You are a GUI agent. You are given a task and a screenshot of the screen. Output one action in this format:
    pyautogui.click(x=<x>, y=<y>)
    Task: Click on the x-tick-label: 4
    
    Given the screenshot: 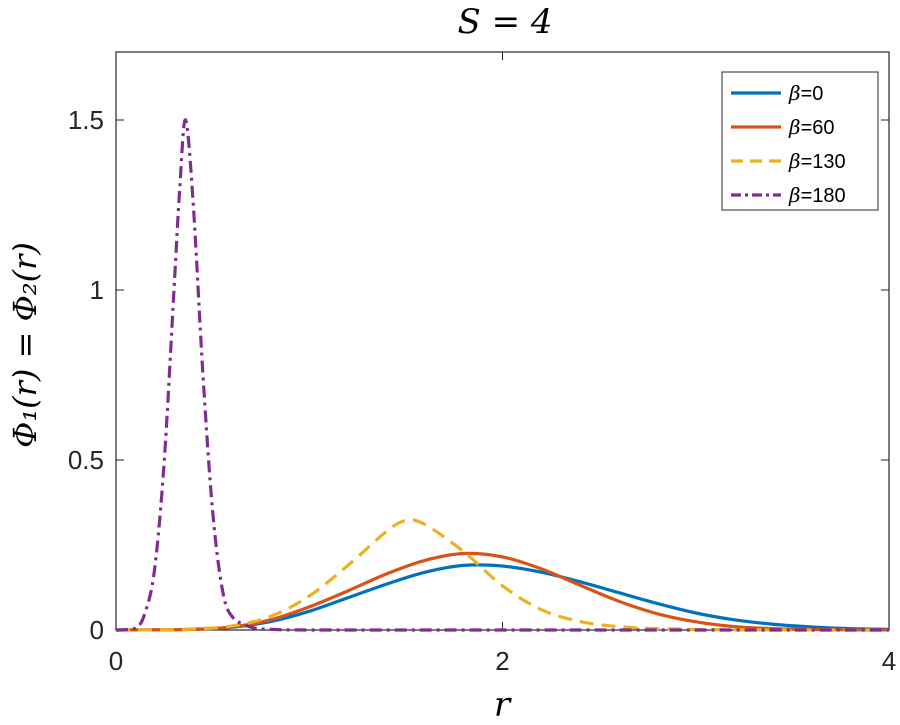 What is the action you would take?
    pyautogui.click(x=889, y=661)
    